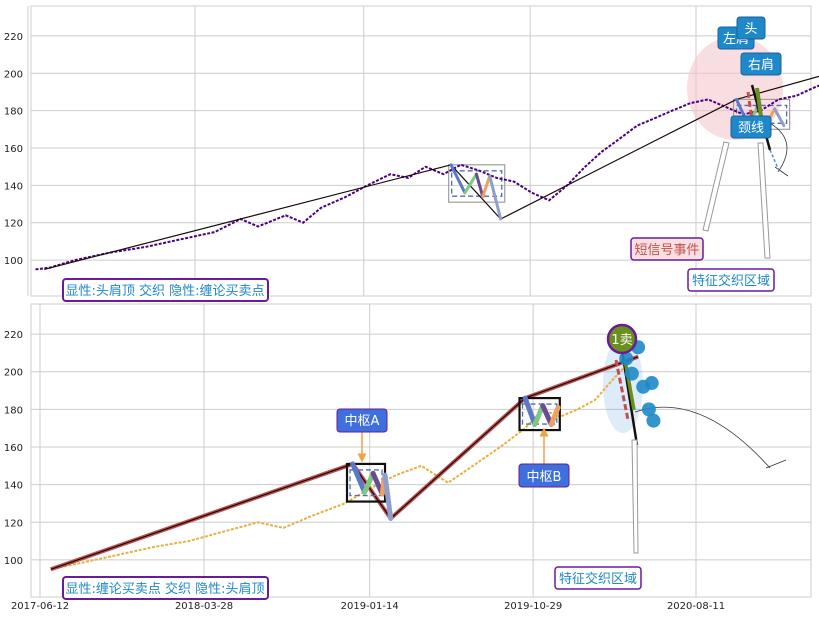 This screenshot has width=819, height=617. I want to click on pivot-b-label: 中枢B, so click(544, 477).